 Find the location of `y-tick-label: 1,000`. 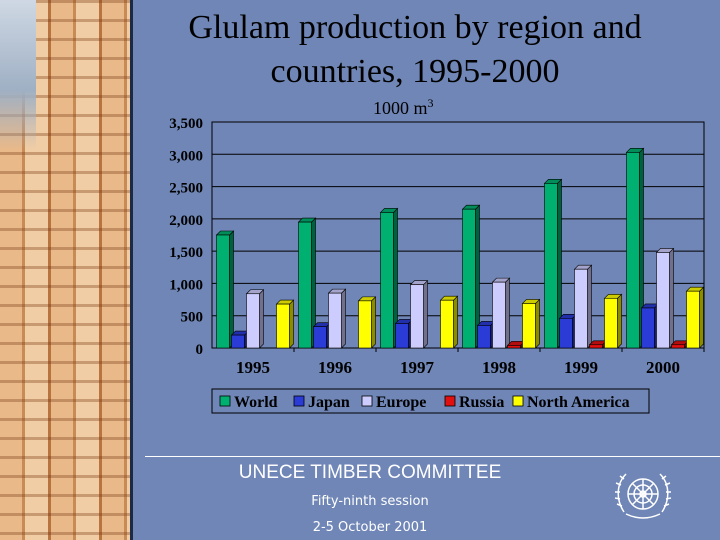

y-tick-label: 1,000 is located at coordinates (186, 285).